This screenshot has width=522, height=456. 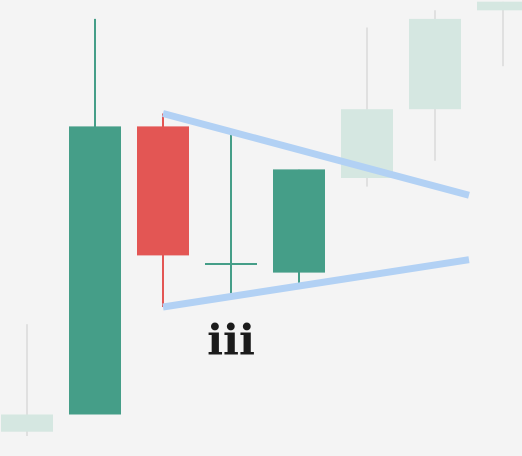 I want to click on wave-label: iii, so click(x=231, y=339).